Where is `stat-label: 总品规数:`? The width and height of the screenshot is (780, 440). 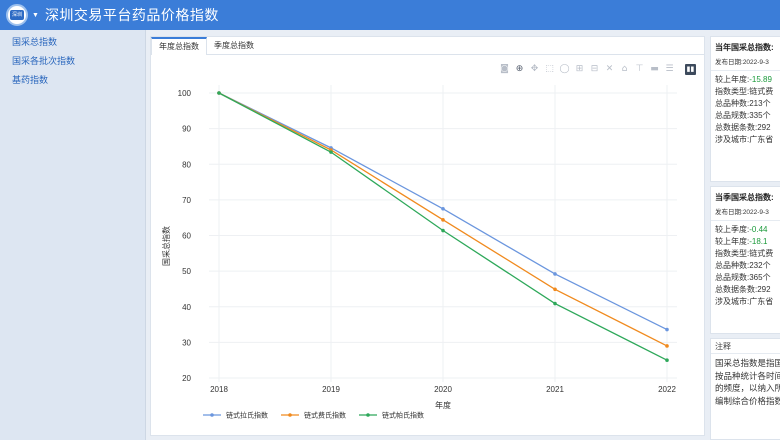 stat-label: 总品规数: is located at coordinates (732, 115).